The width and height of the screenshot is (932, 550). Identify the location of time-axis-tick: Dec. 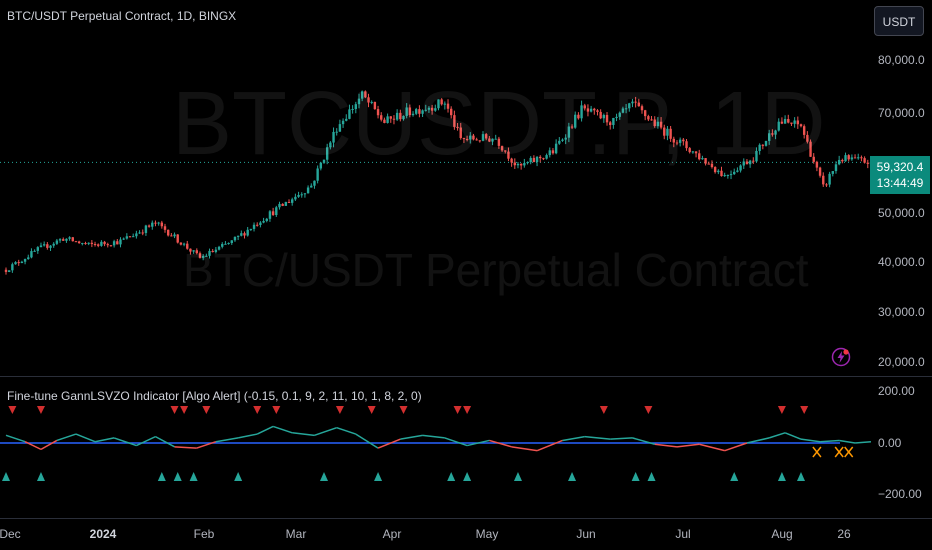
(10, 534).